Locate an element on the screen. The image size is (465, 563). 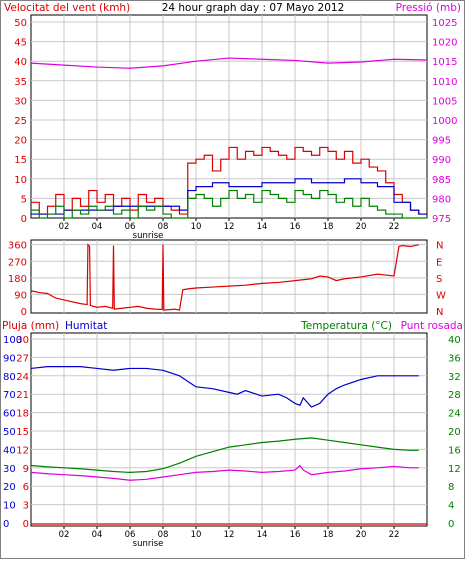
wind-panel-x-axis: 02 04 06 08 10 12 14 16 18 20 22 is located at coordinates (229, 225).